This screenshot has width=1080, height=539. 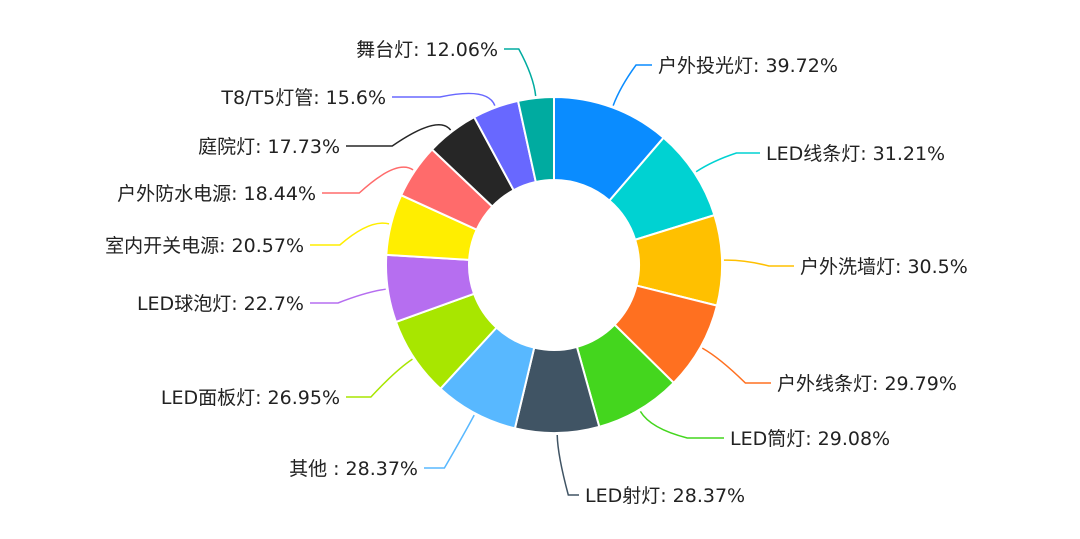 What do you see at coordinates (867, 384) in the screenshot?
I see `slice-label-3: 户外线条灯: 29.79%` at bounding box center [867, 384].